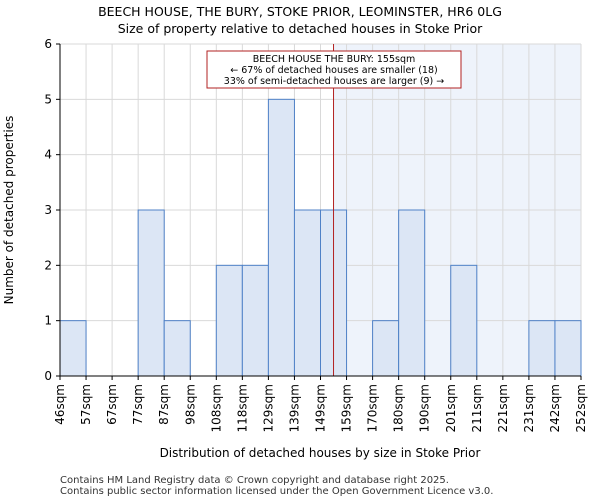  Describe the element at coordinates (138, 404) in the screenshot. I see `x-tick-label-3: 77sqm` at that location.